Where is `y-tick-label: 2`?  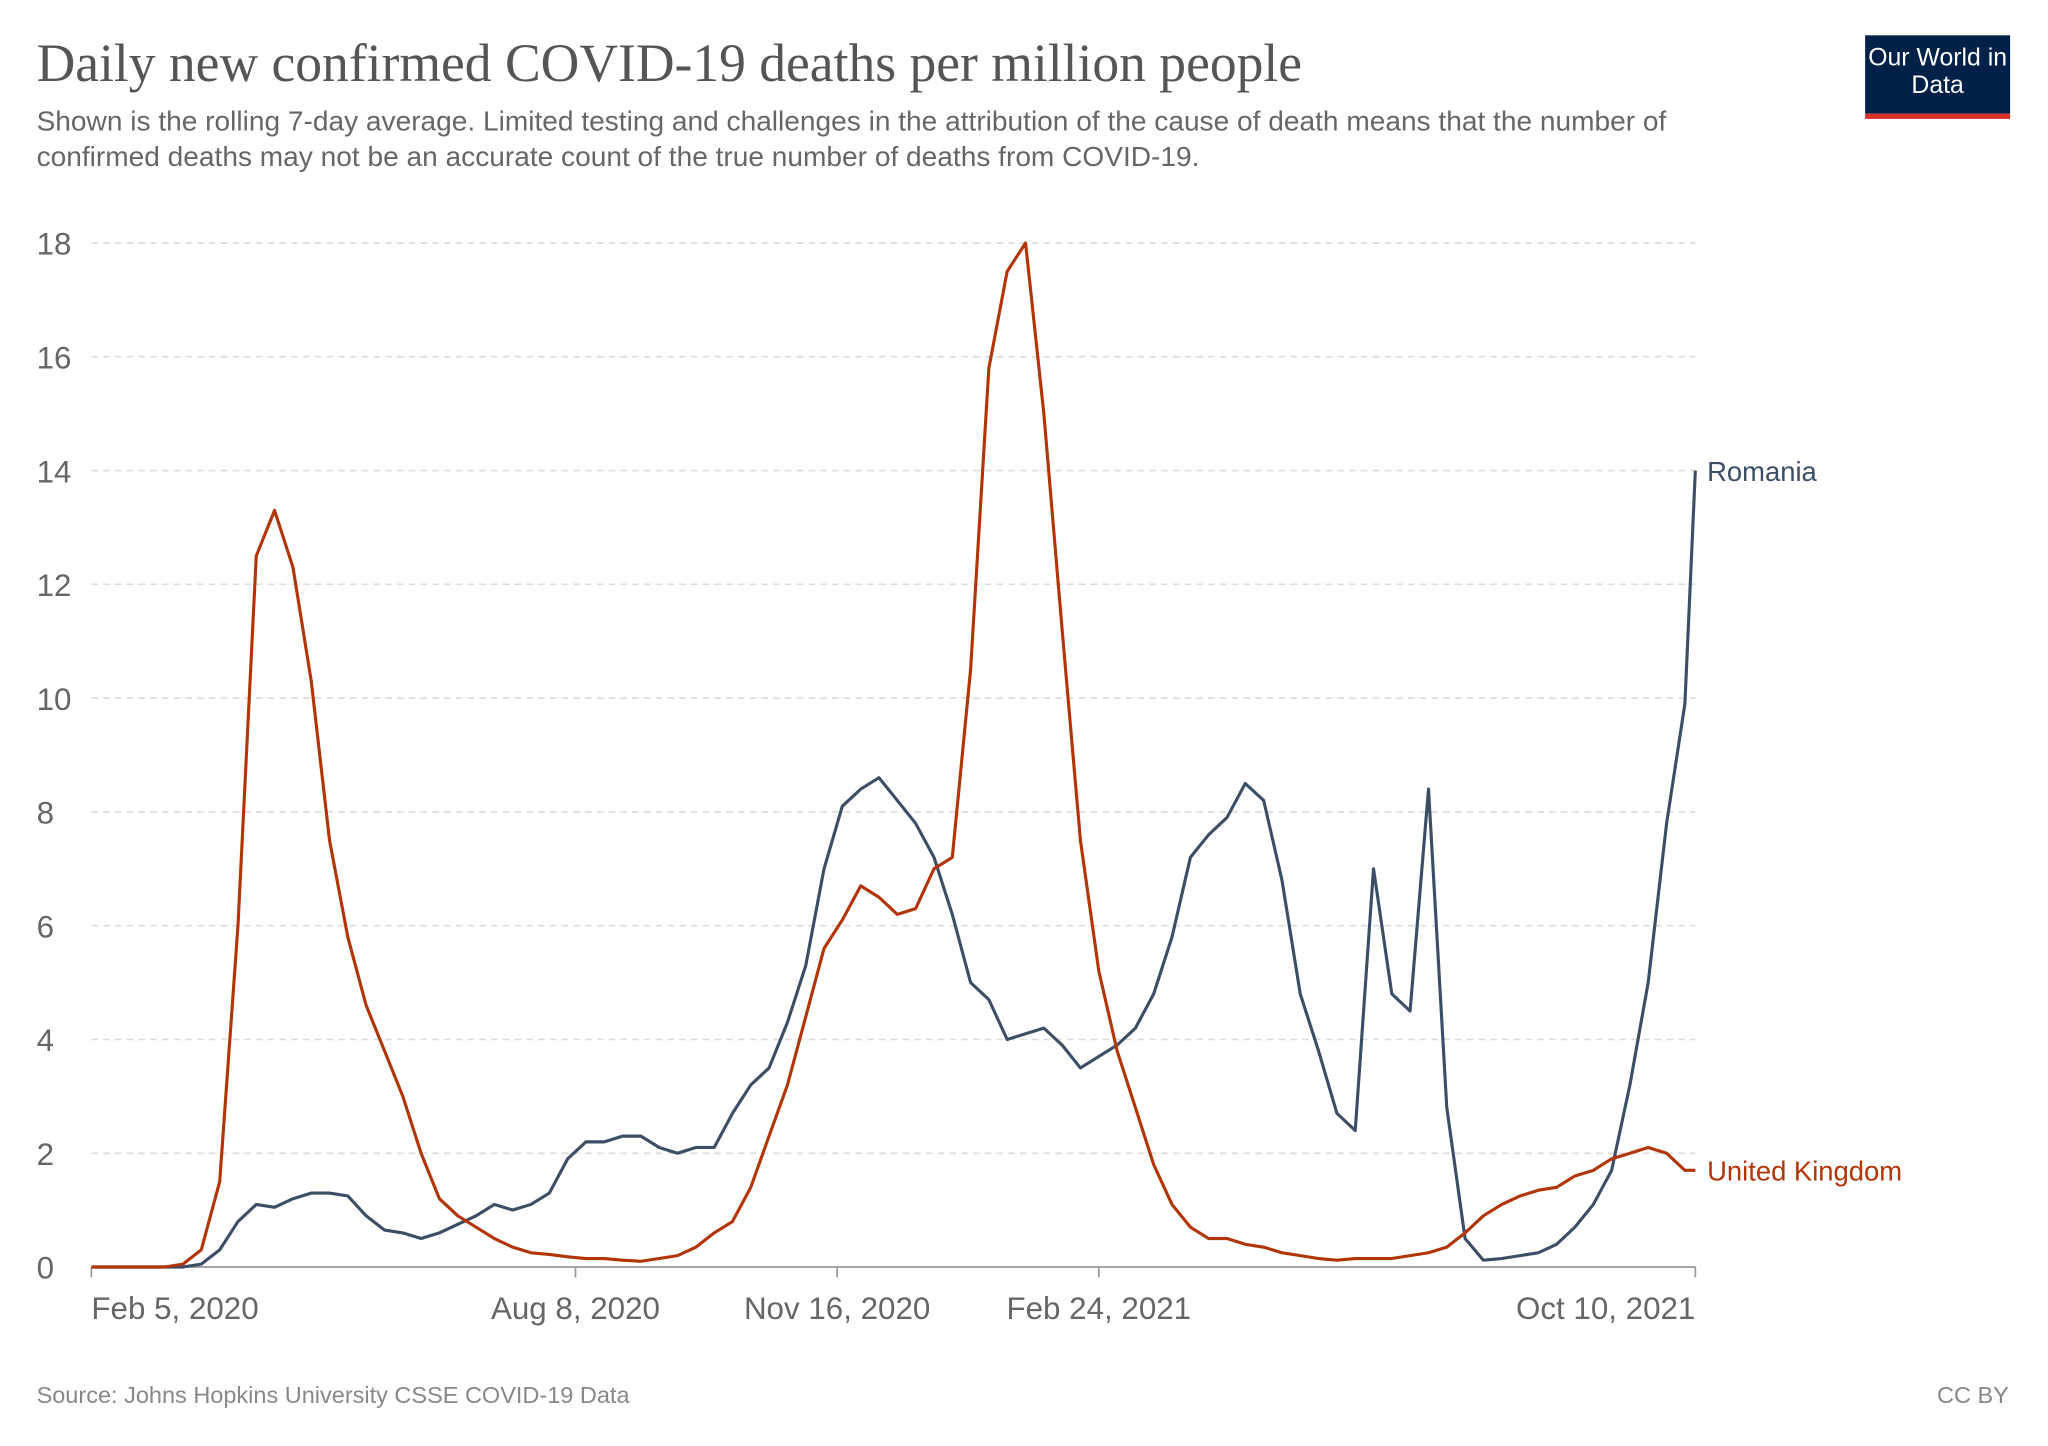 y-tick-label: 2 is located at coordinates (45, 1154).